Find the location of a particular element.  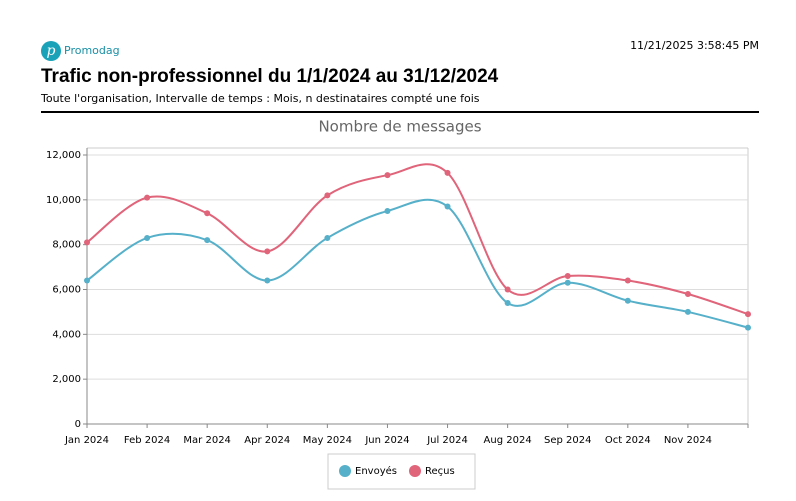

y-tick-label: 0 is located at coordinates (78, 424).